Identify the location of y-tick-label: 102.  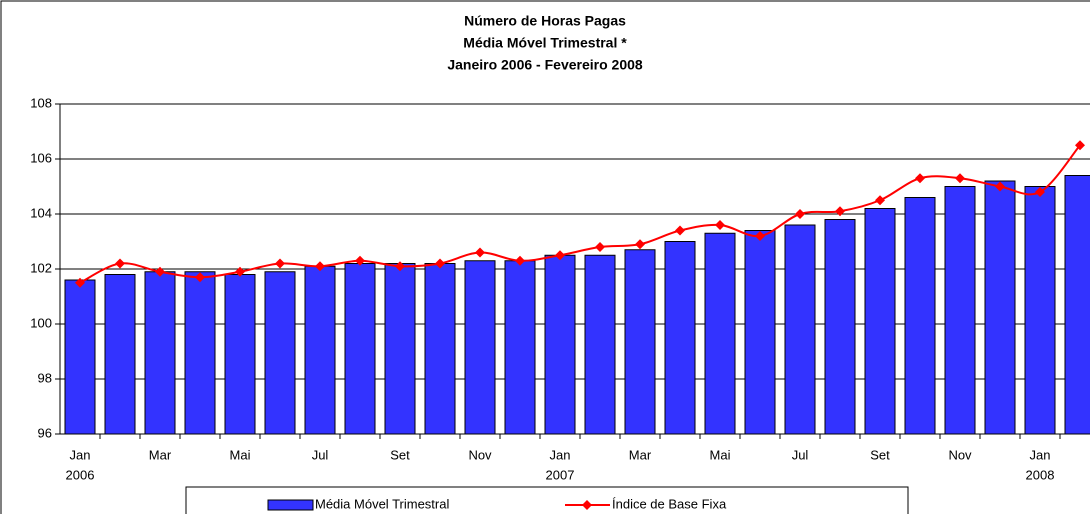
(41, 267).